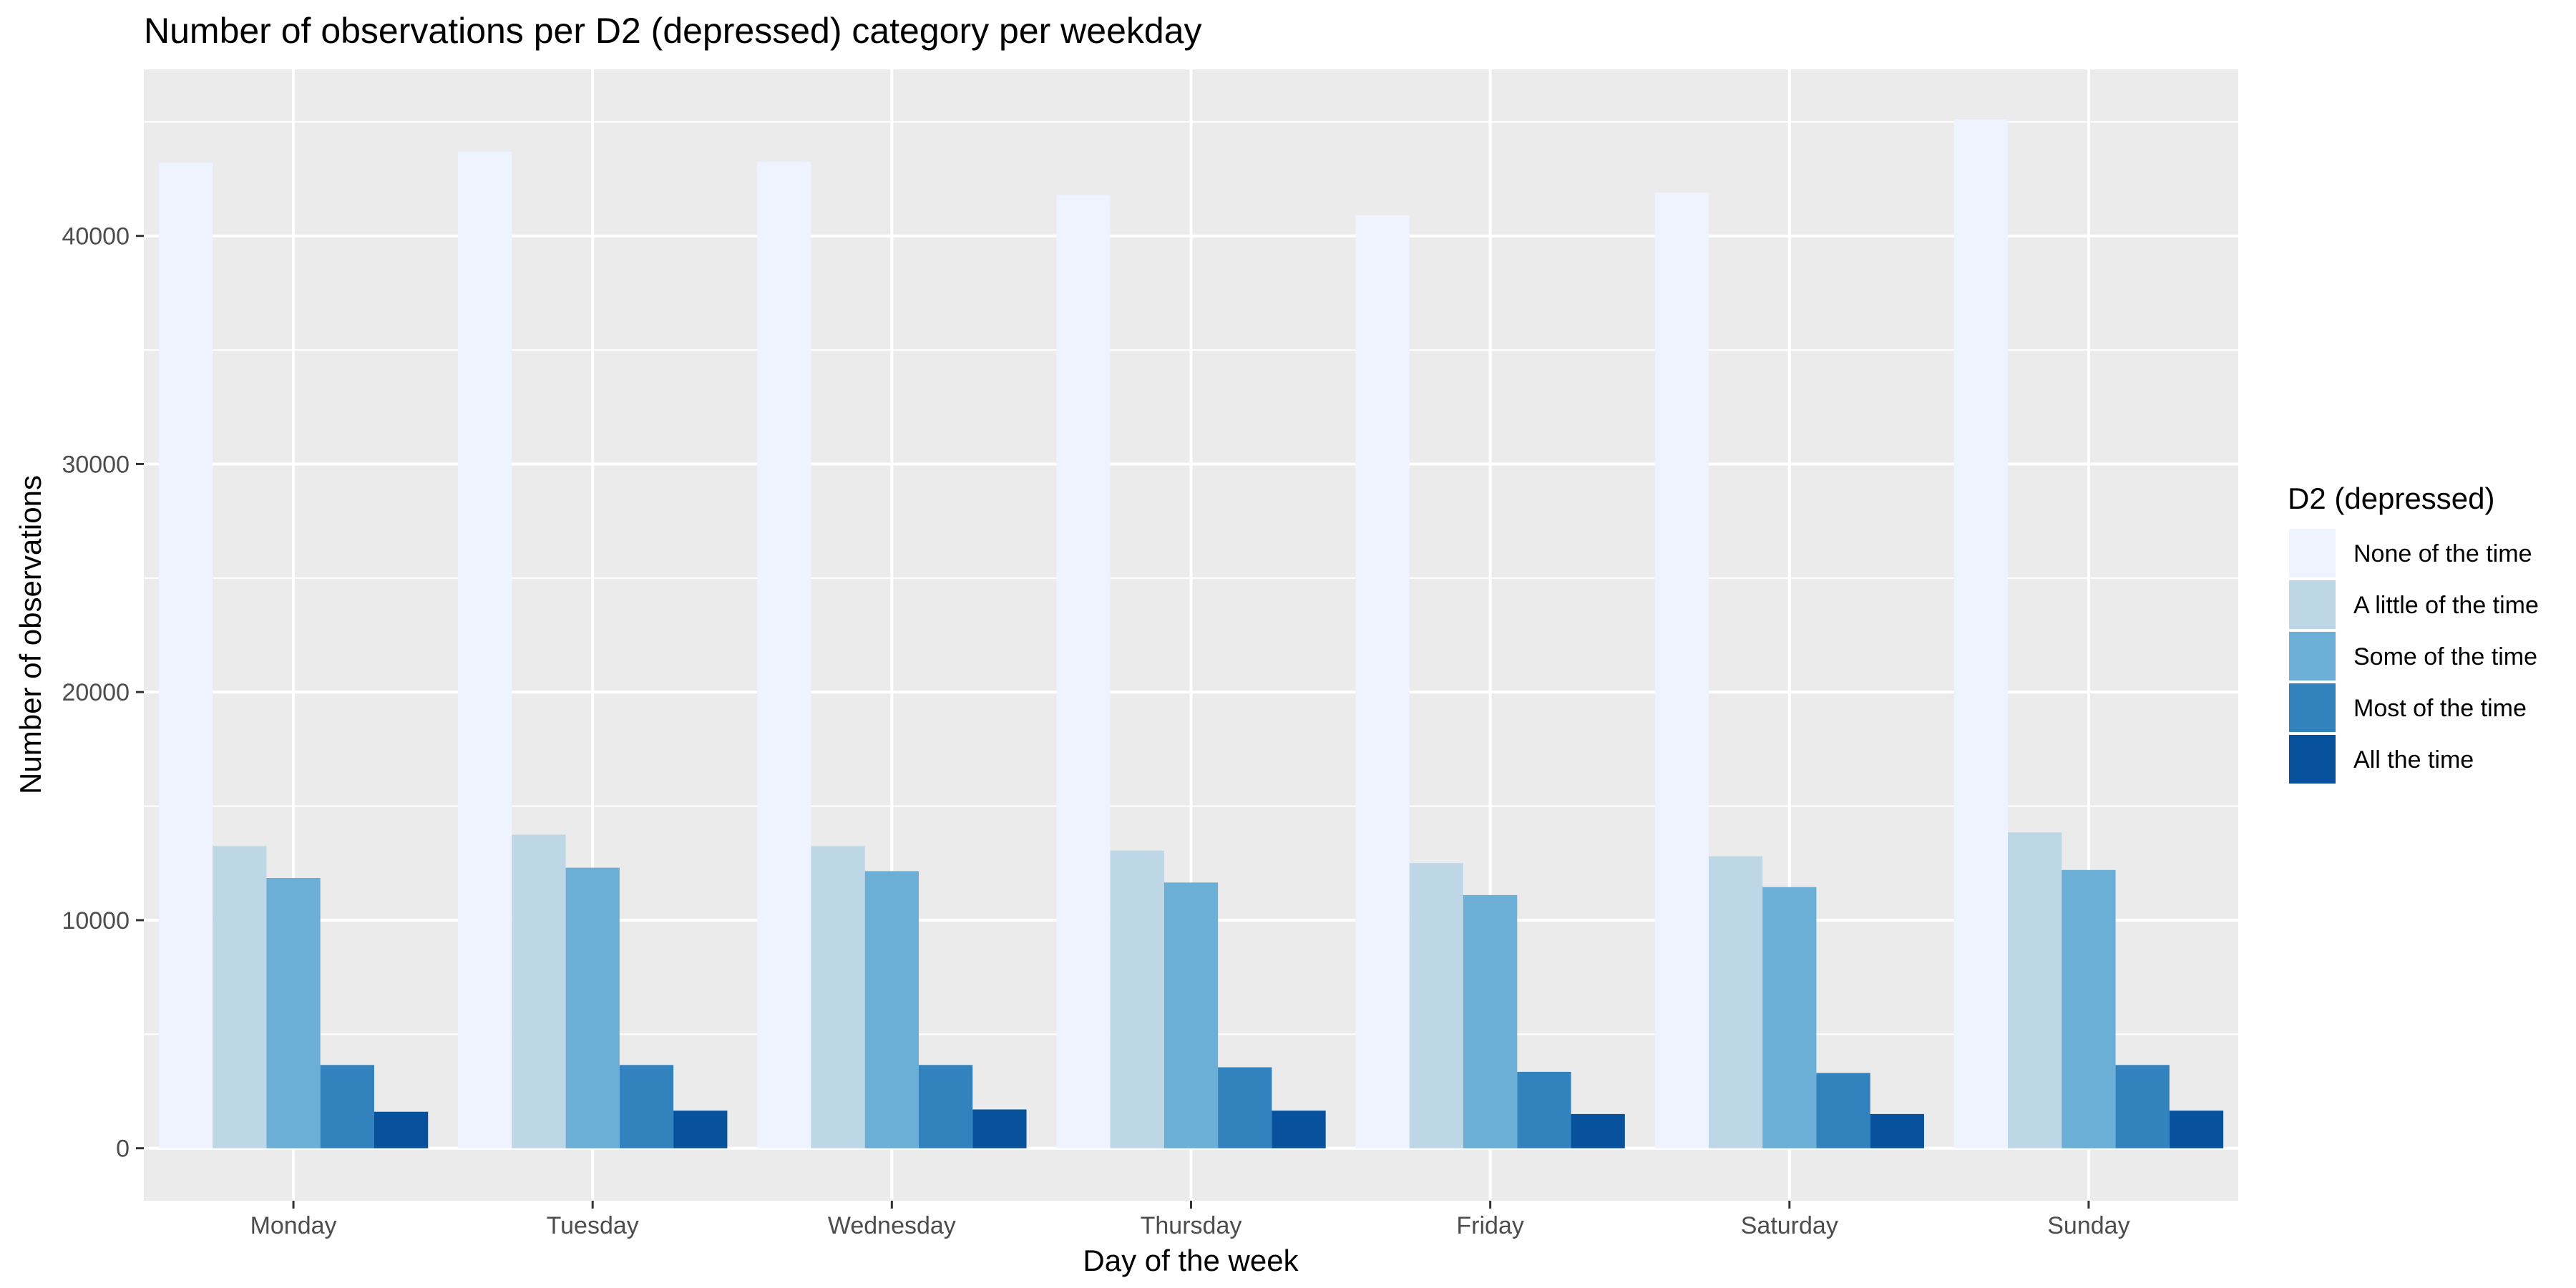 The width and height of the screenshot is (2576, 1288). I want to click on x-tick-label: Wednesday, so click(892, 1225).